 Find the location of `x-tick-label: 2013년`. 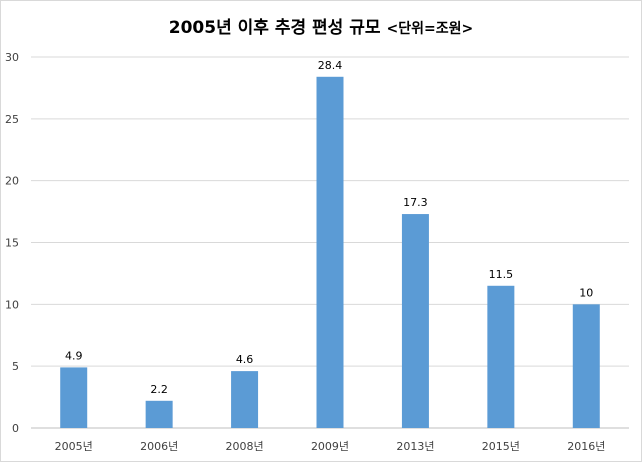

x-tick-label: 2013년 is located at coordinates (415, 446).